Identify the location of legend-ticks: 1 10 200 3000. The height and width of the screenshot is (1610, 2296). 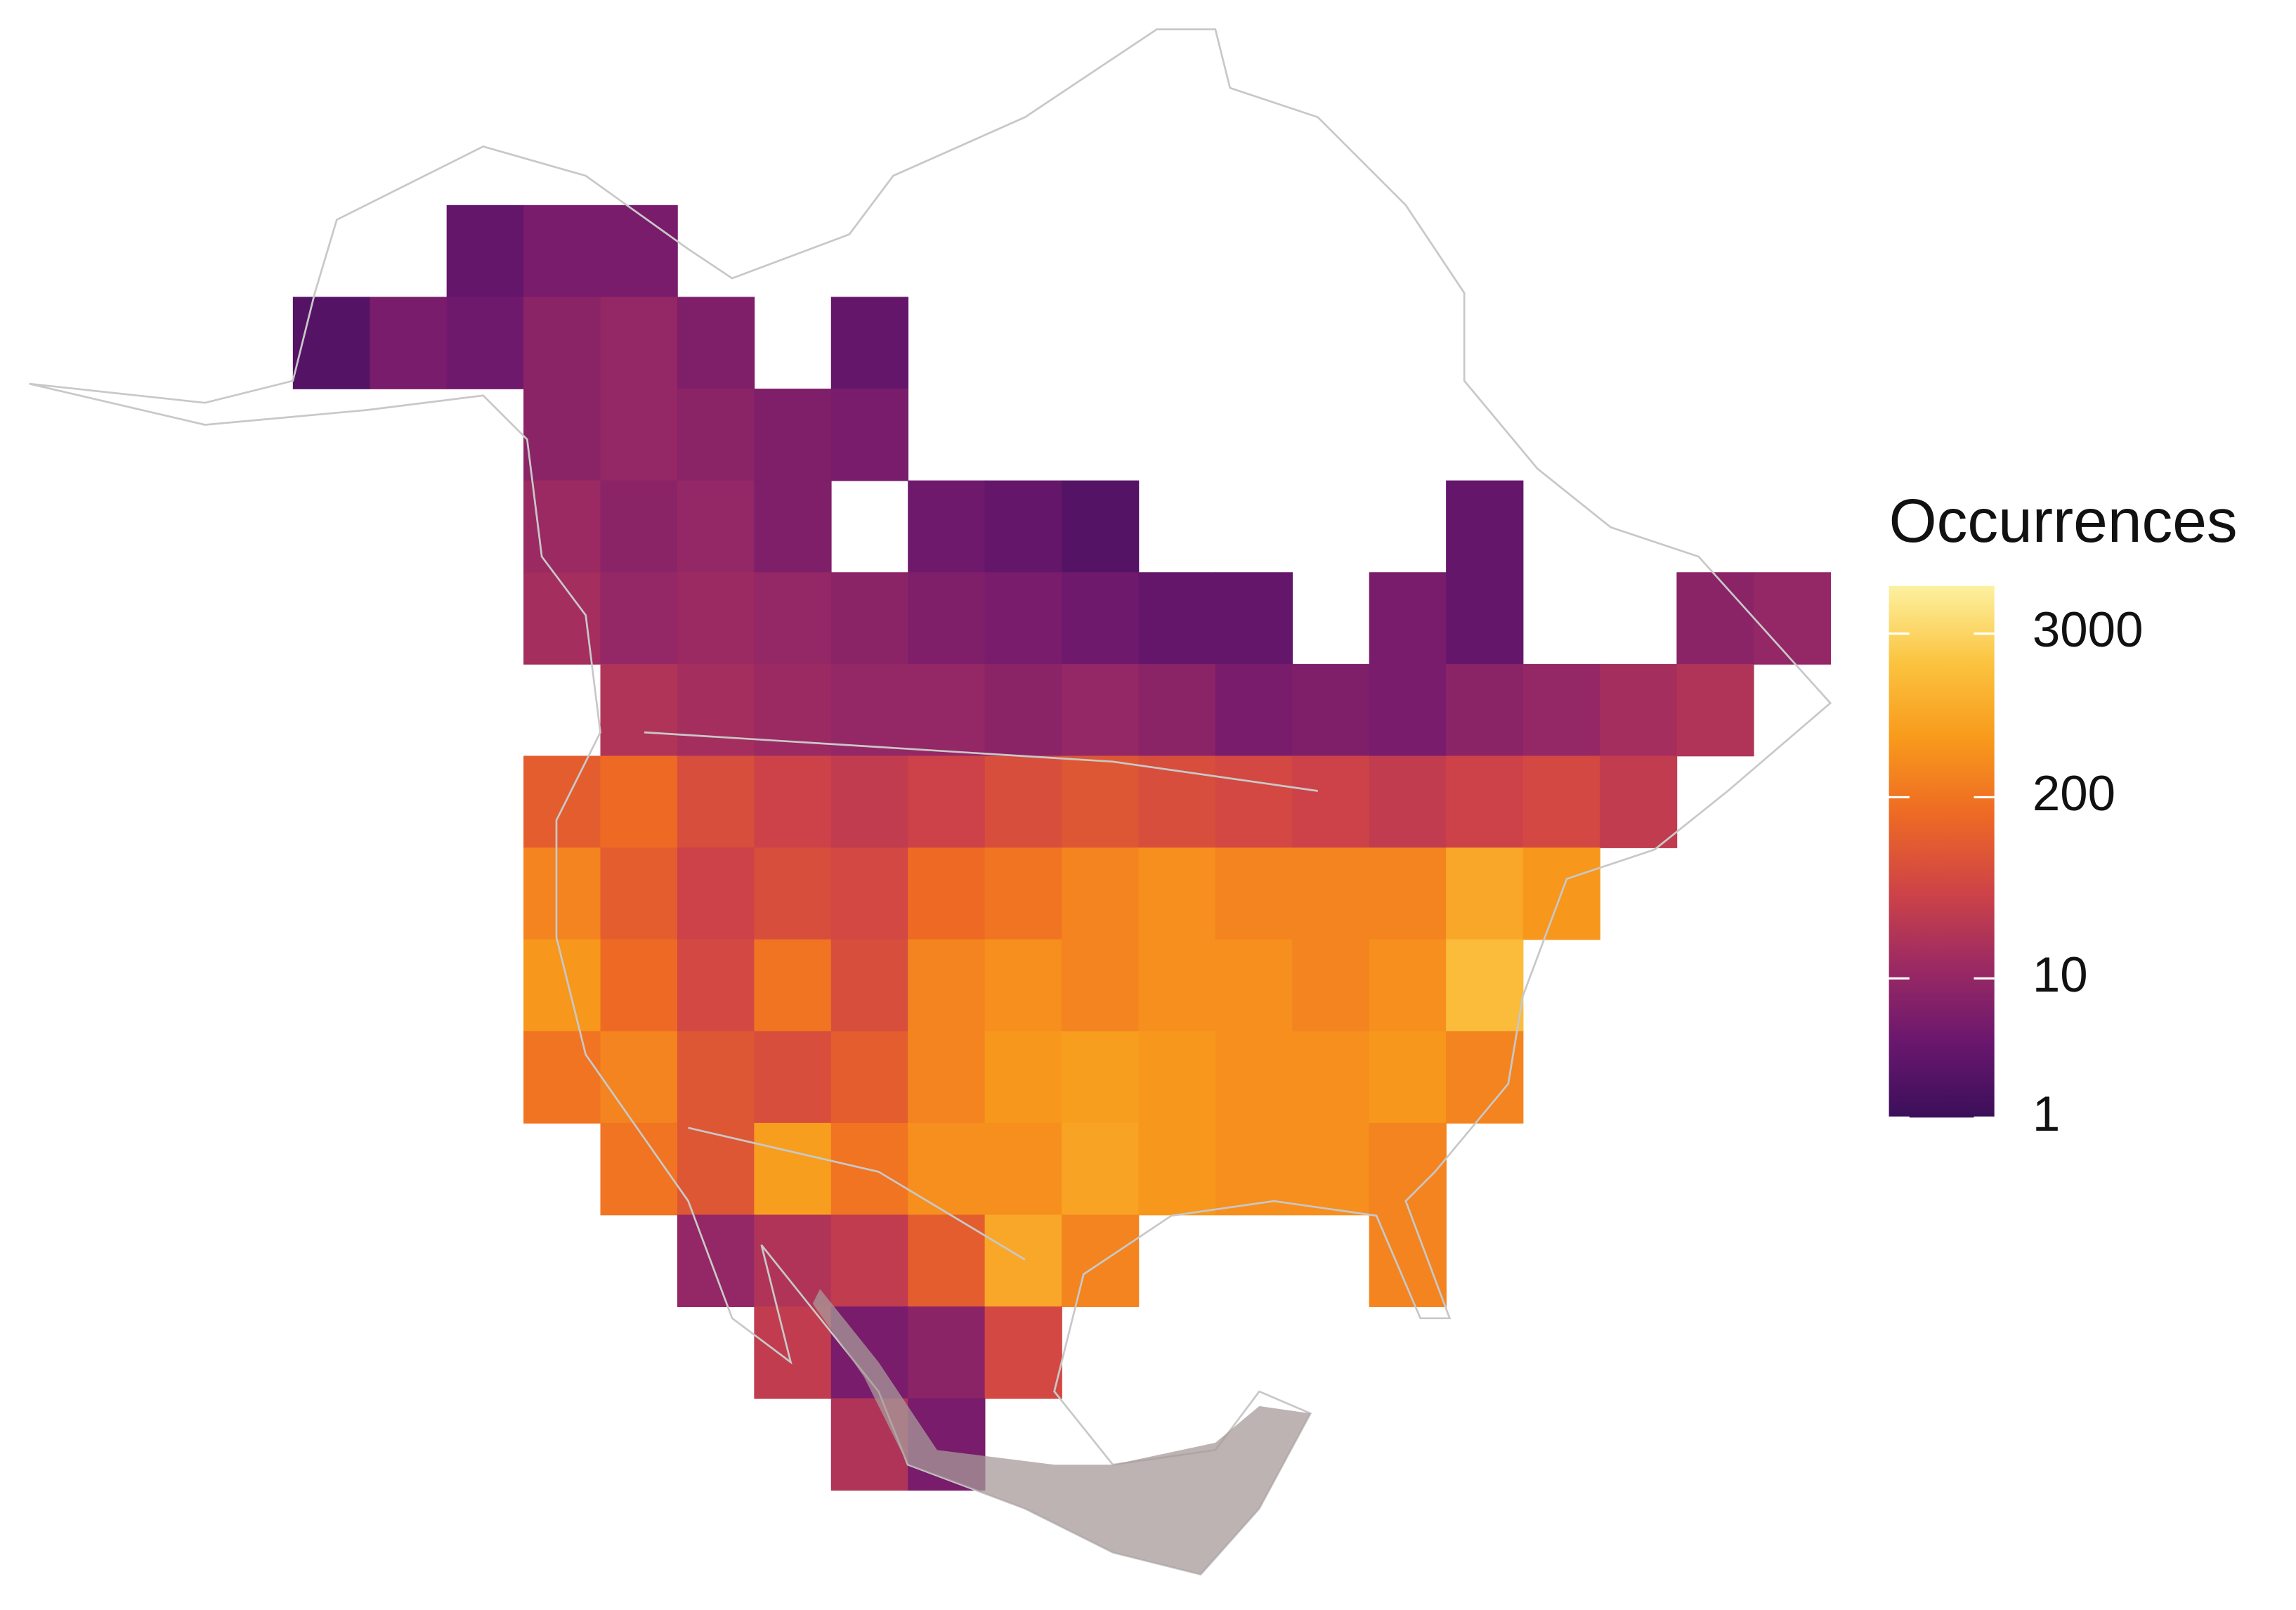
(2016, 872).